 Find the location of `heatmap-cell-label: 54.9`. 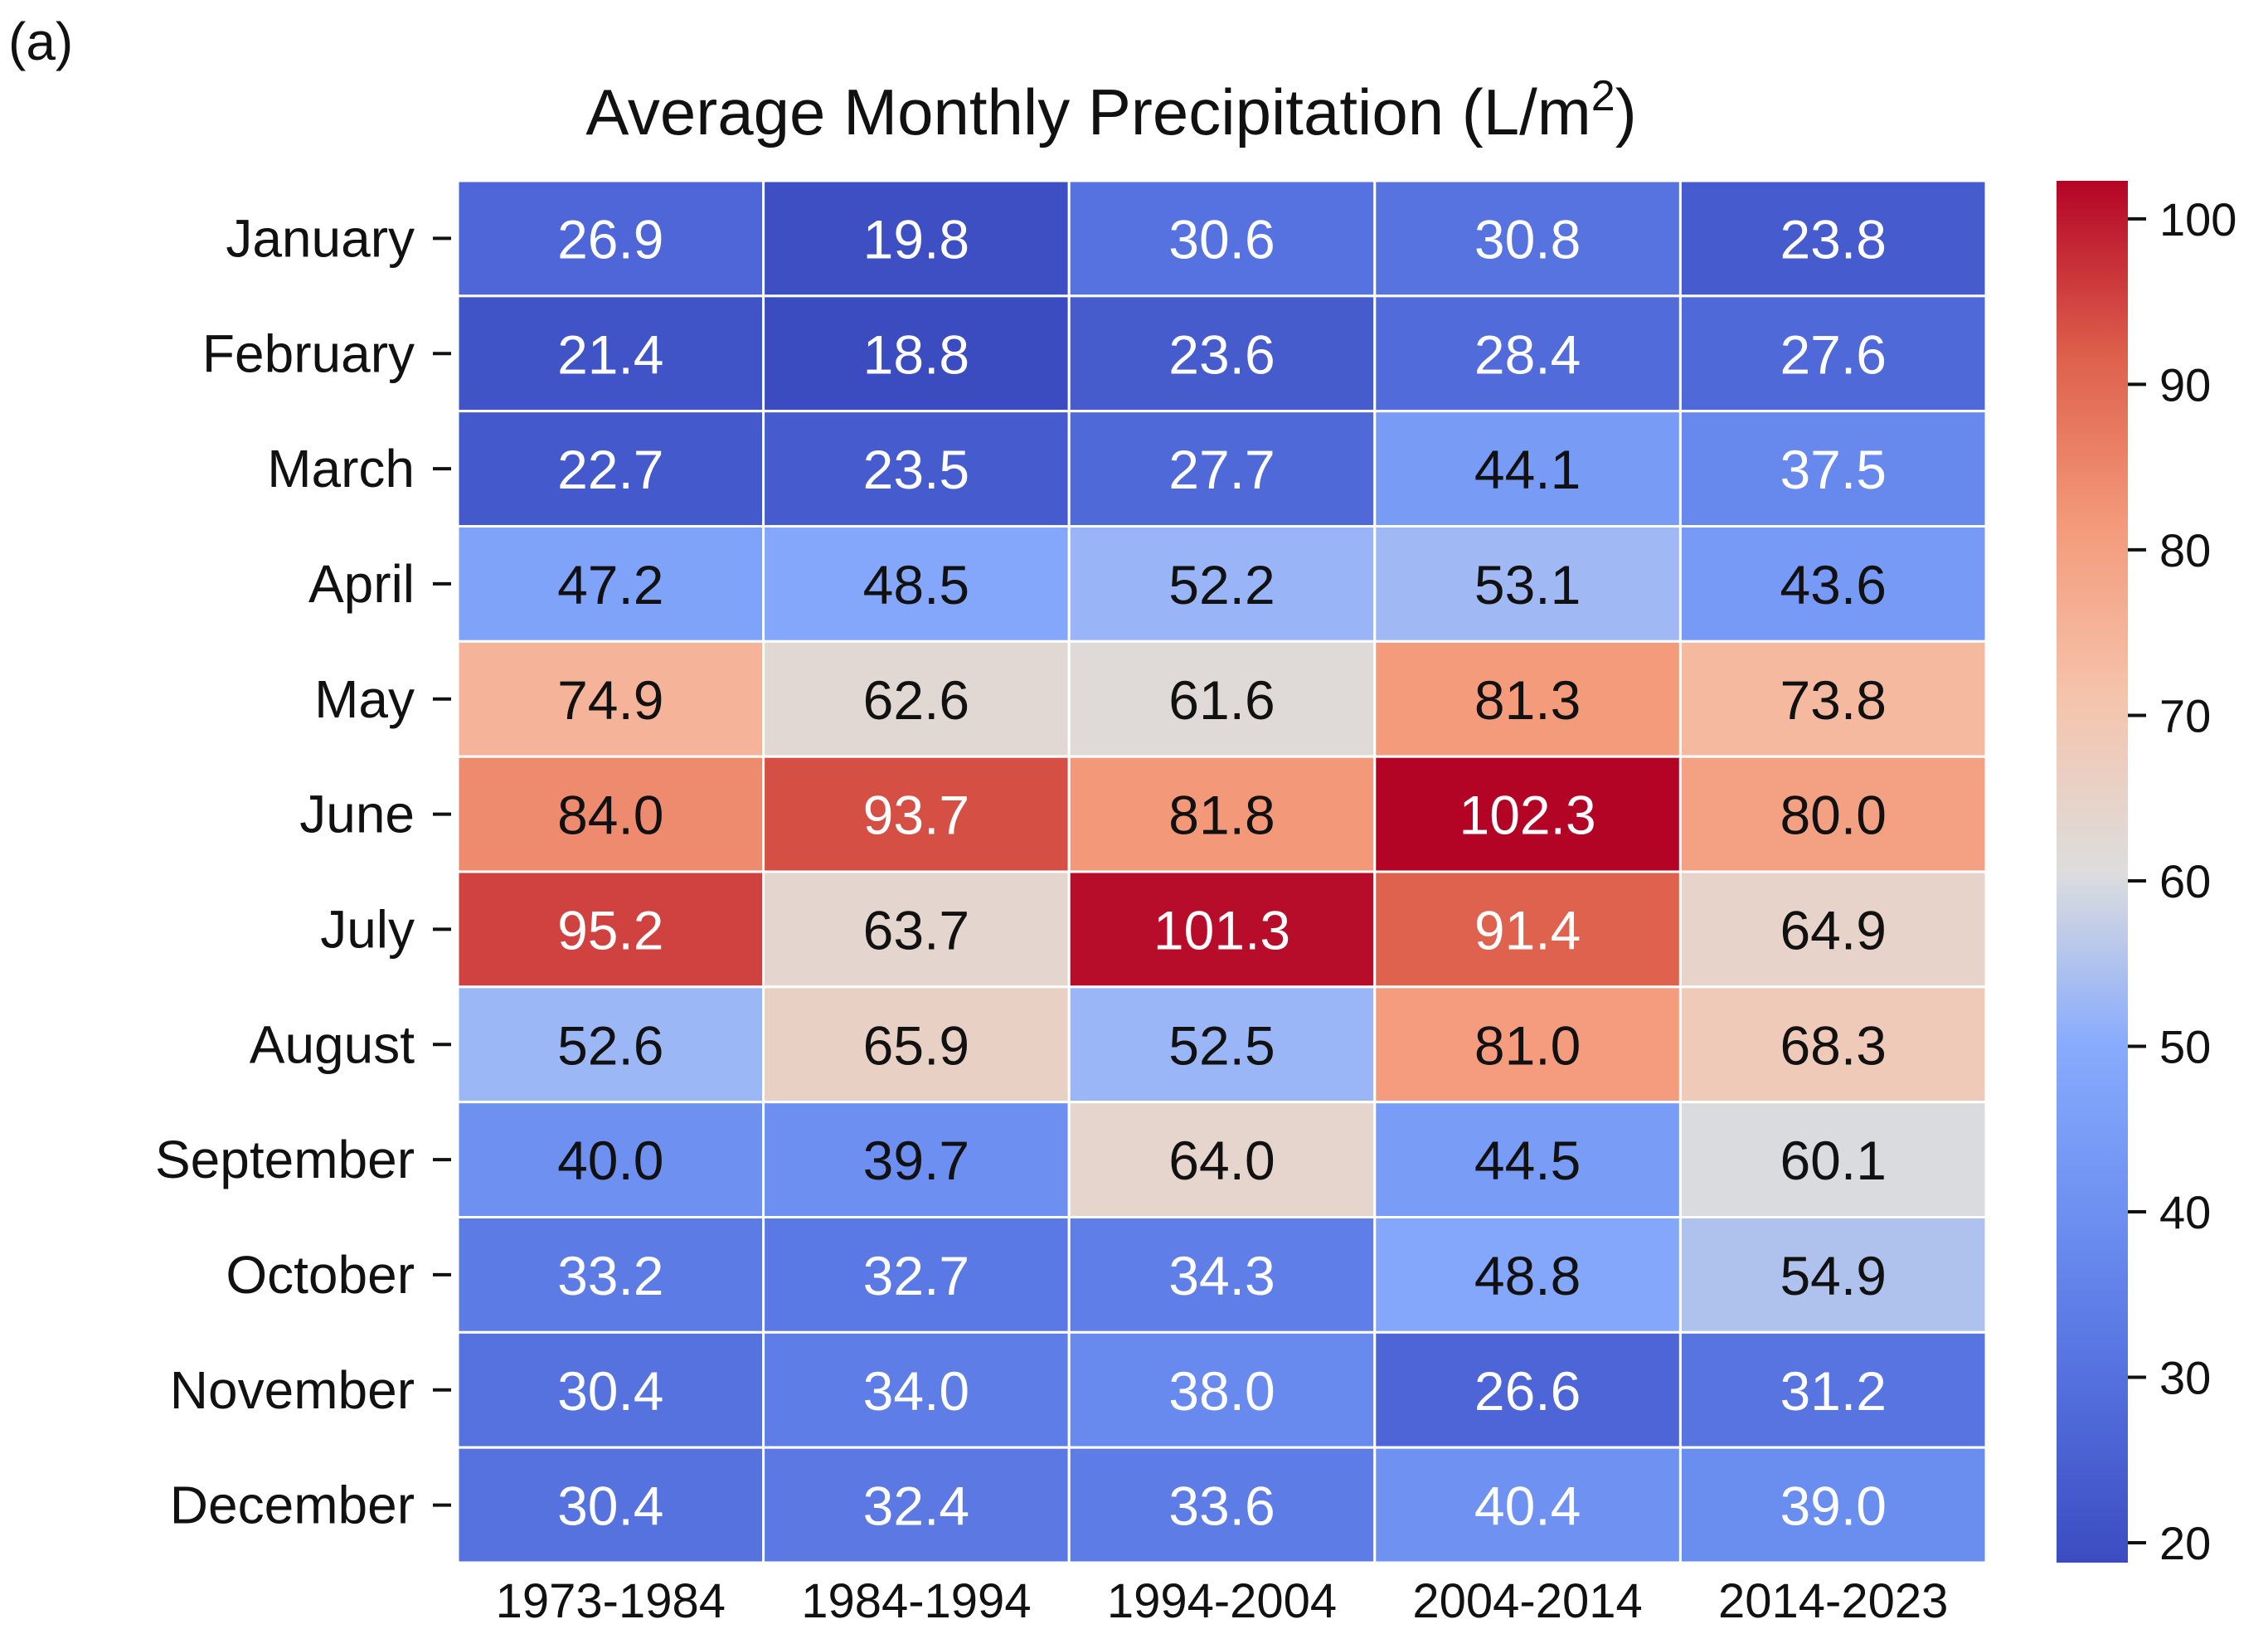

heatmap-cell-label: 54.9 is located at coordinates (1833, 1276).